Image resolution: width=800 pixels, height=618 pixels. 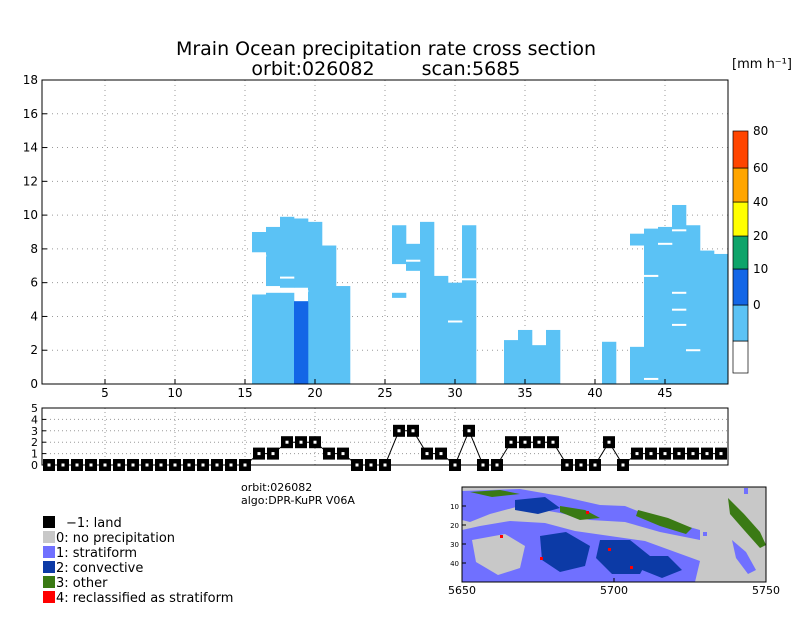 What do you see at coordinates (49, 522) in the screenshot?
I see `legend-swatch-land` at bounding box center [49, 522].